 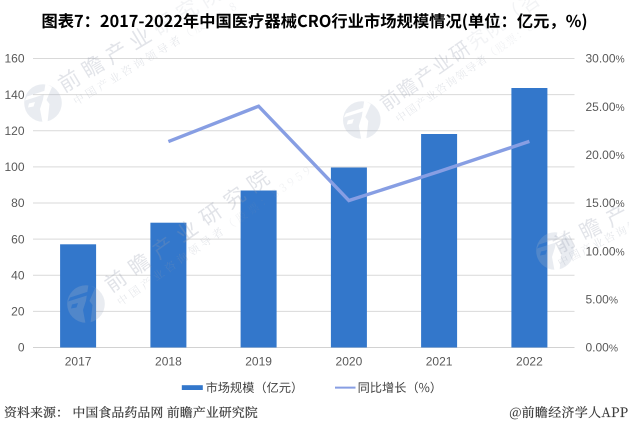 What do you see at coordinates (602, 348) in the screenshot?
I see `svg-text: 0.00%` at bounding box center [602, 348].